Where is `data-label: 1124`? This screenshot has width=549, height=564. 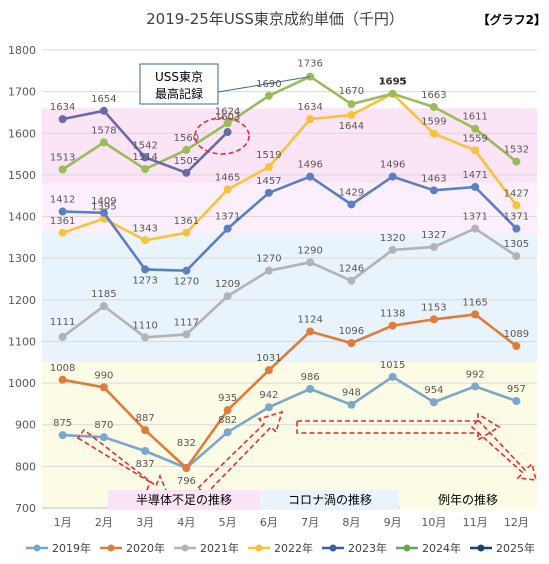
data-label: 1124 is located at coordinates (309, 319).